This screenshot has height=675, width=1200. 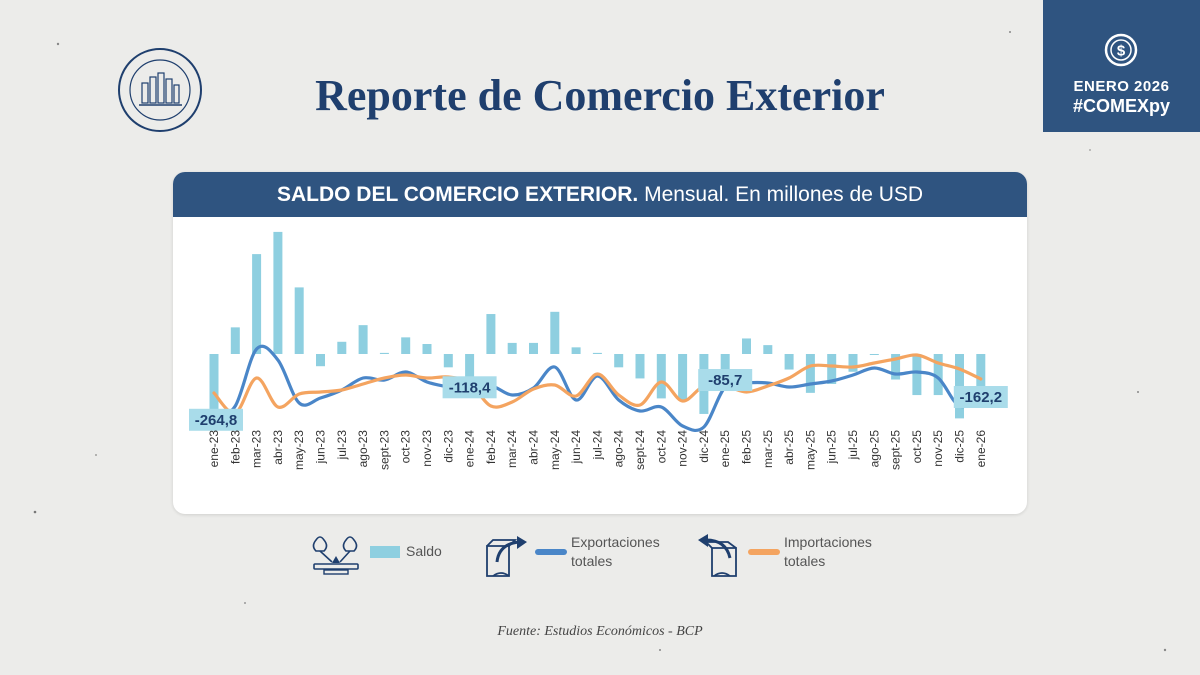 I want to click on x-tick-label: oct-24, so click(x=661, y=447).